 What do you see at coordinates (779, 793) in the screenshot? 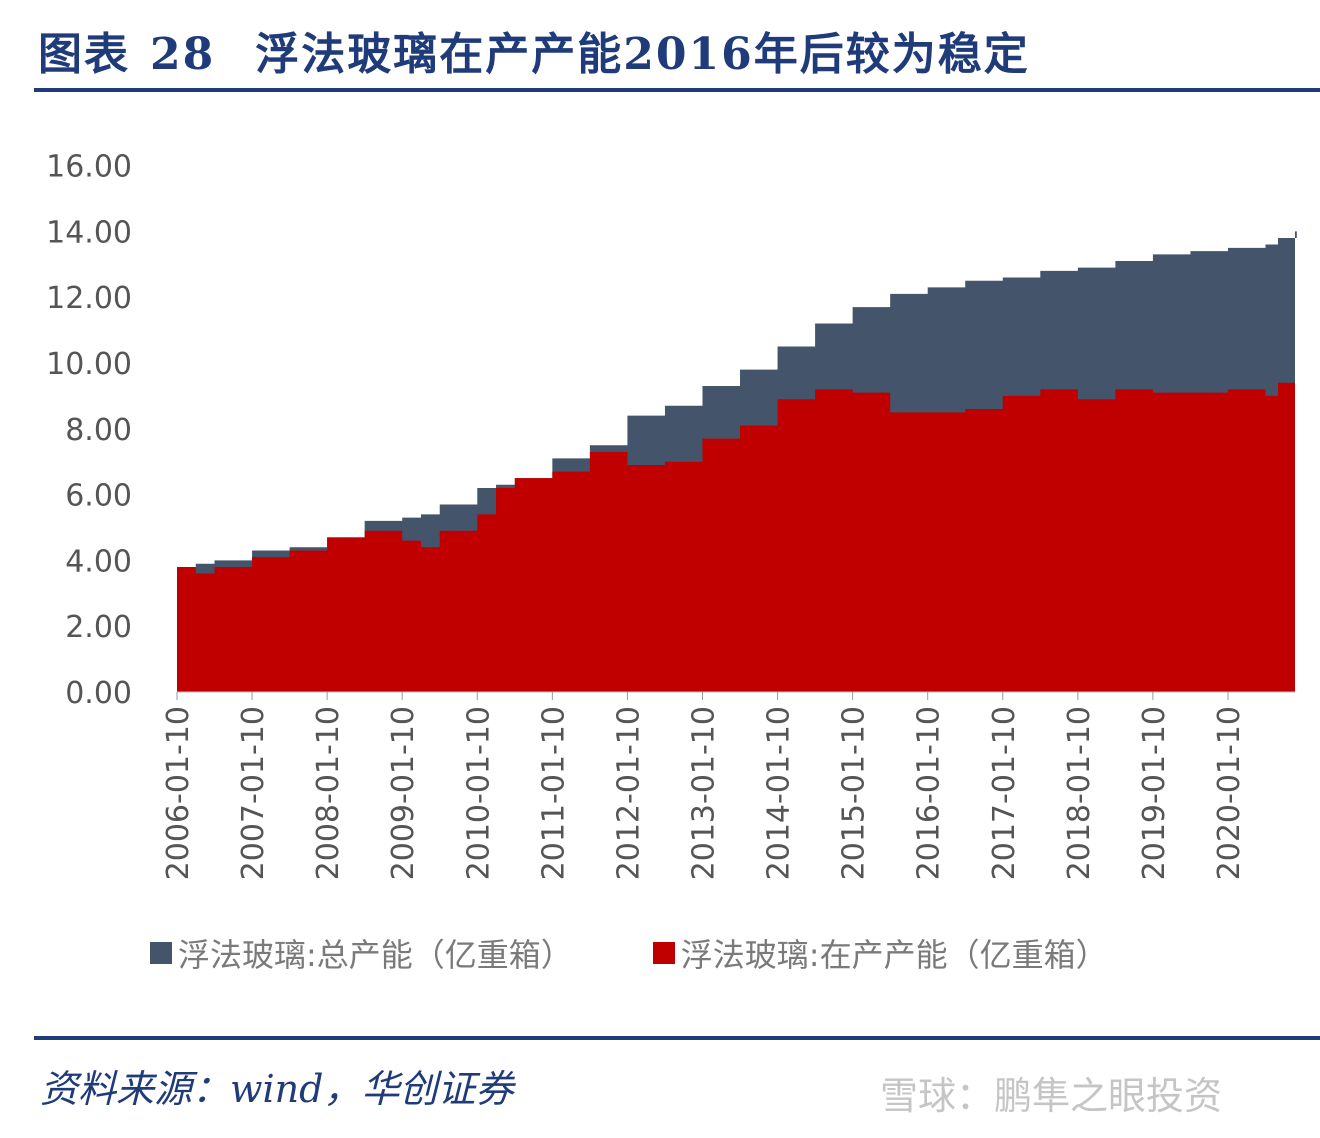
I see `x-tick-label: 2014-01-10` at bounding box center [779, 793].